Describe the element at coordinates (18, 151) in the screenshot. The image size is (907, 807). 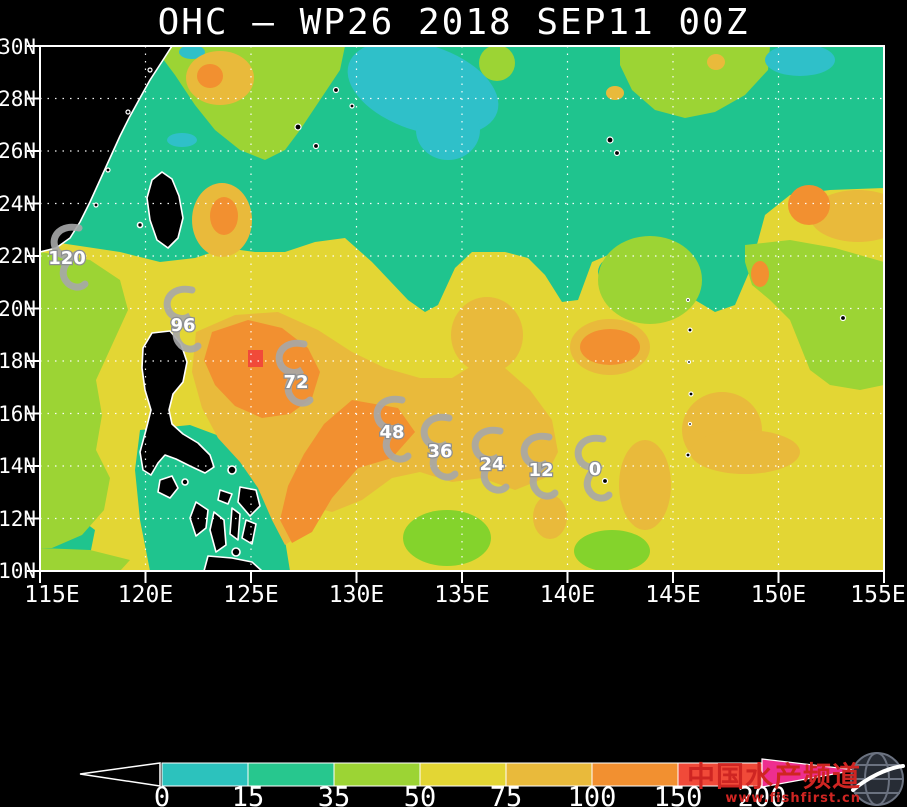
I see `lat-label: 26N` at that location.